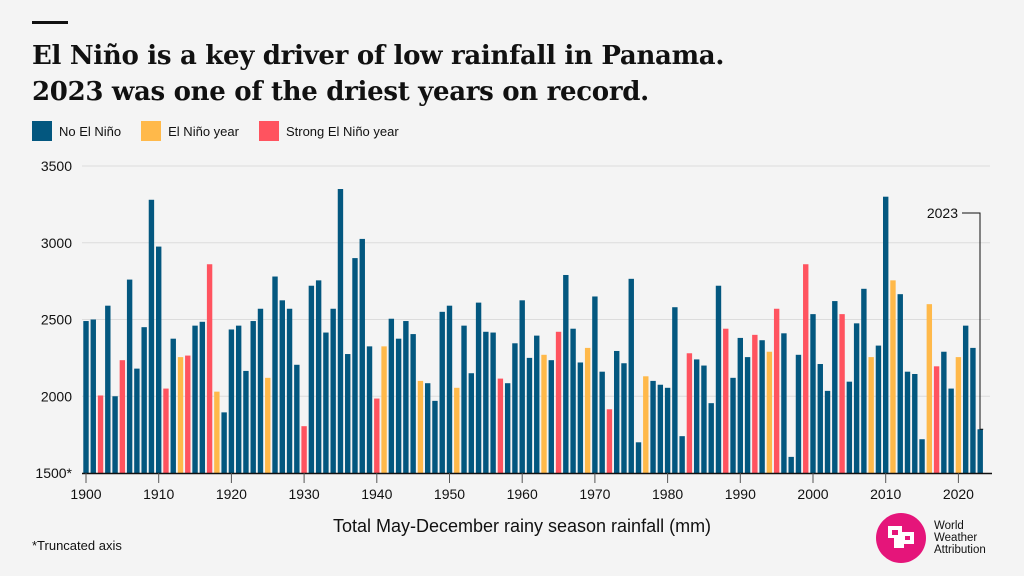  What do you see at coordinates (956, 538) in the screenshot?
I see `logo-line: Weather` at bounding box center [956, 538].